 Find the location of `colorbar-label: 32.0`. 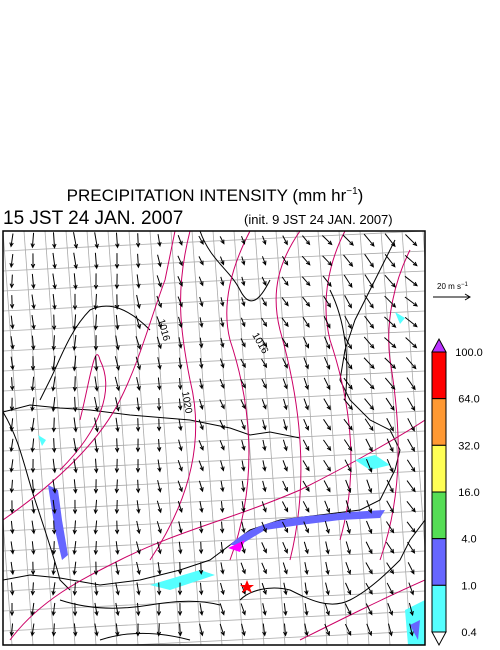

colorbar-label: 32.0 is located at coordinates (468, 446).